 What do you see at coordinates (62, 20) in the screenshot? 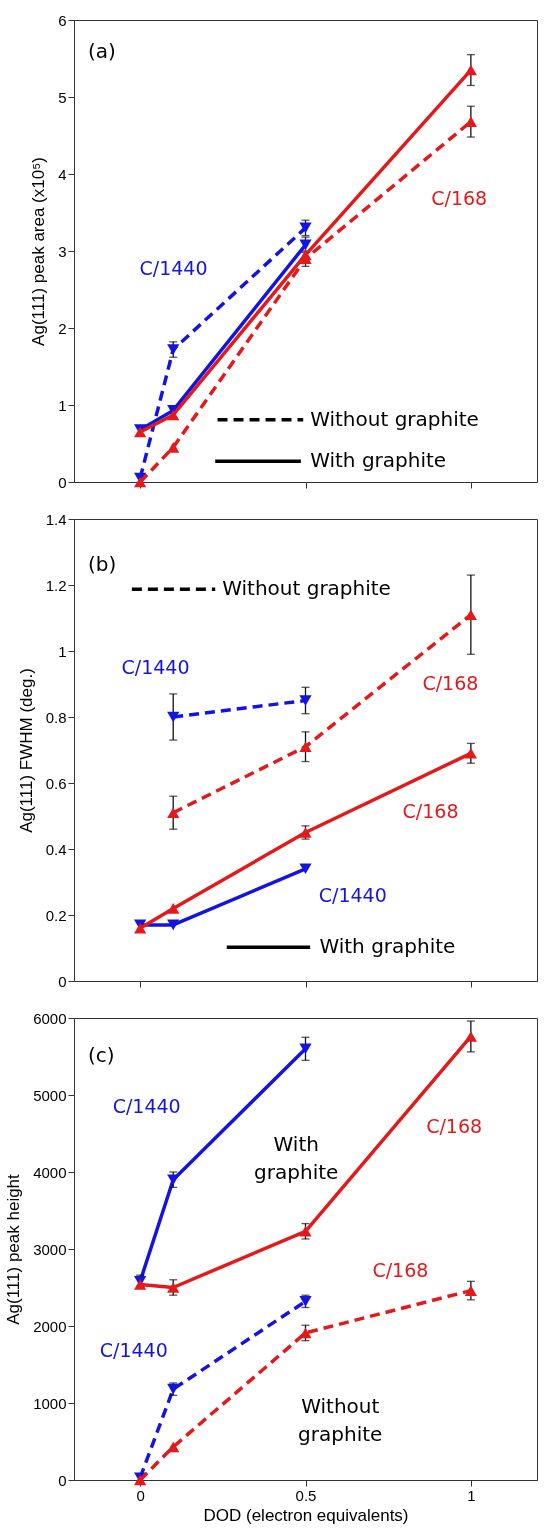
I see `y-tick-label: 6` at bounding box center [62, 20].